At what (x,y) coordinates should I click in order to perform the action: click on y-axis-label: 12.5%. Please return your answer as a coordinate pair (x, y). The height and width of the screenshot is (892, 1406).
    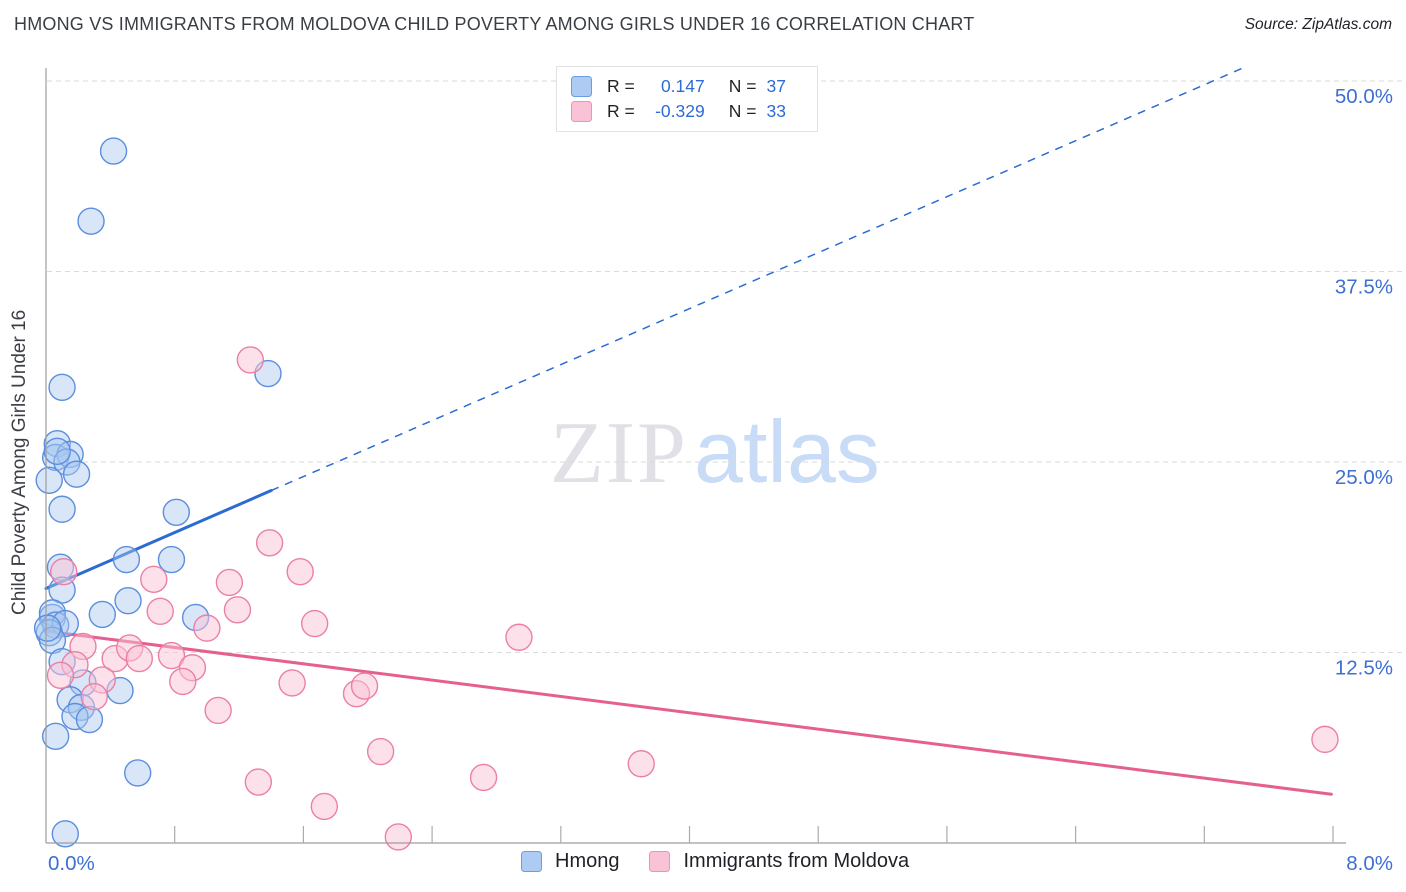
    Looking at the image, I should click on (1364, 668).